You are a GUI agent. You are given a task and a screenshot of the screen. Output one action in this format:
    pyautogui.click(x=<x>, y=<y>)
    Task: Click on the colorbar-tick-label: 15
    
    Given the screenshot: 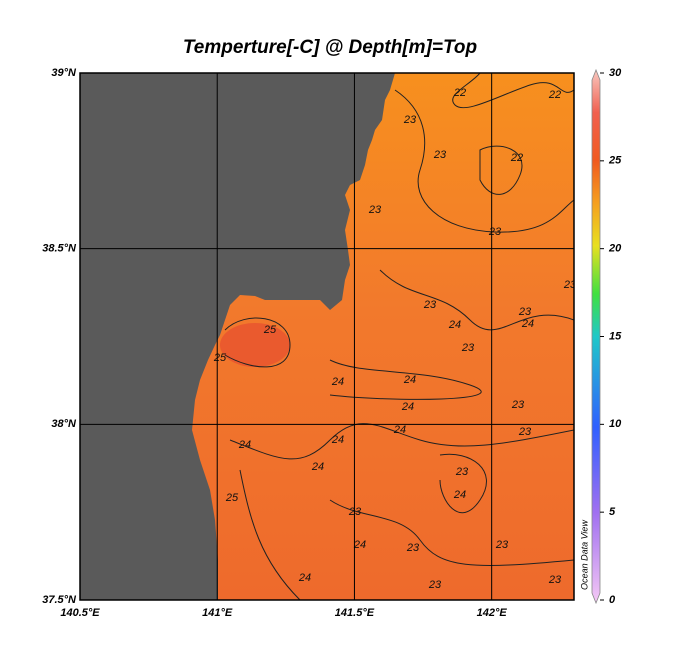 What is the action you would take?
    pyautogui.click(x=615, y=336)
    